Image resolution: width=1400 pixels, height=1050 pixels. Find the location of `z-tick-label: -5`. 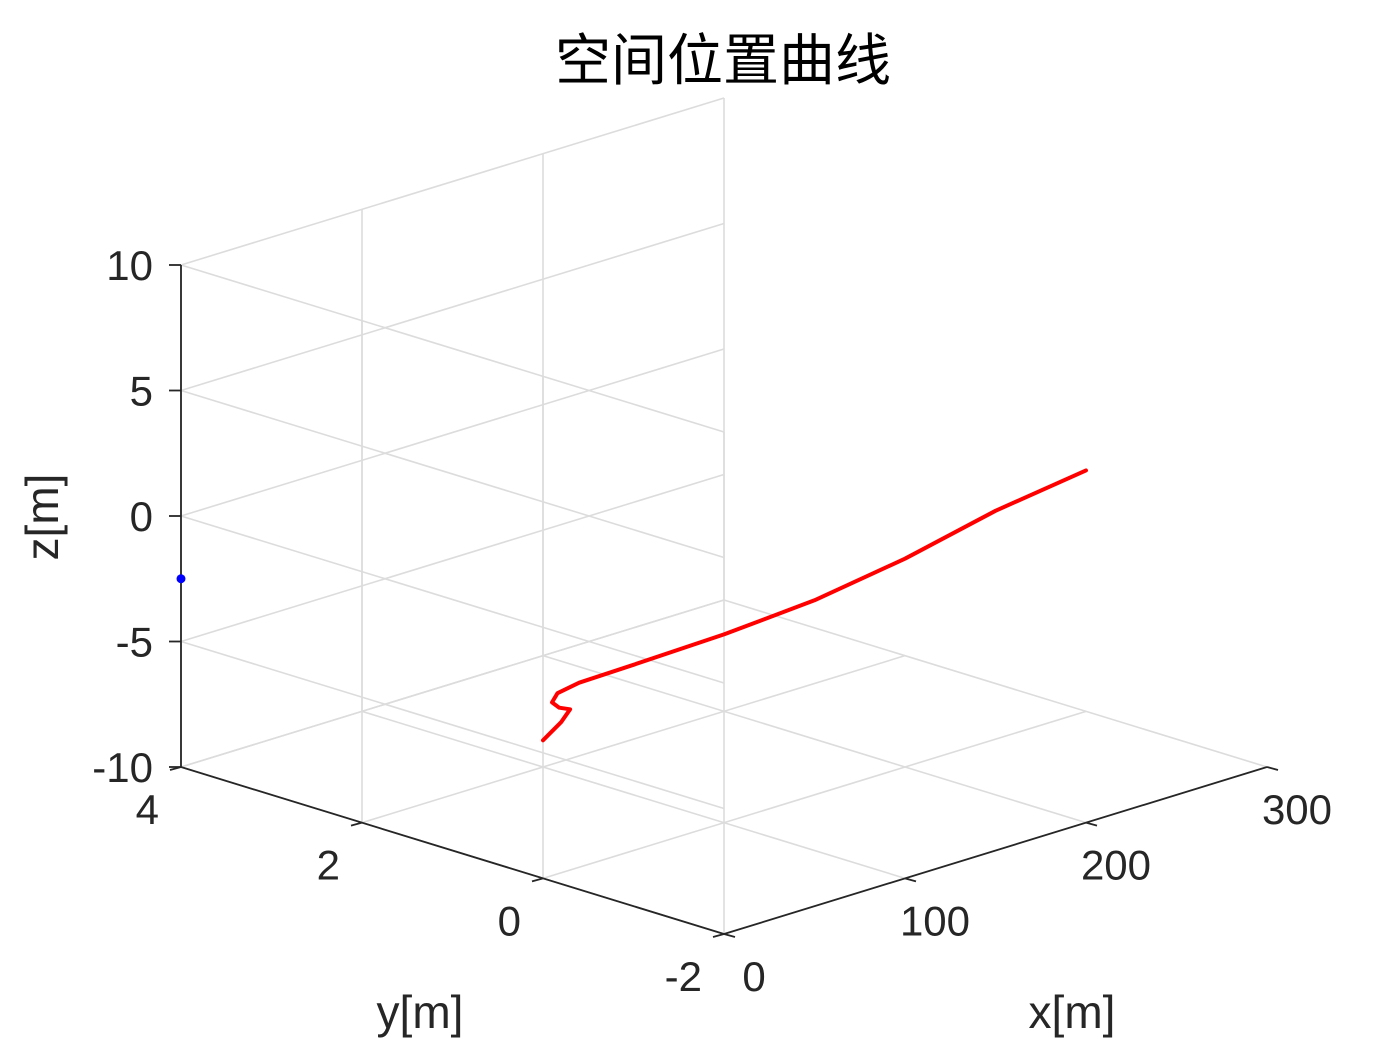

z-tick-label: -5 is located at coordinates (134, 642).